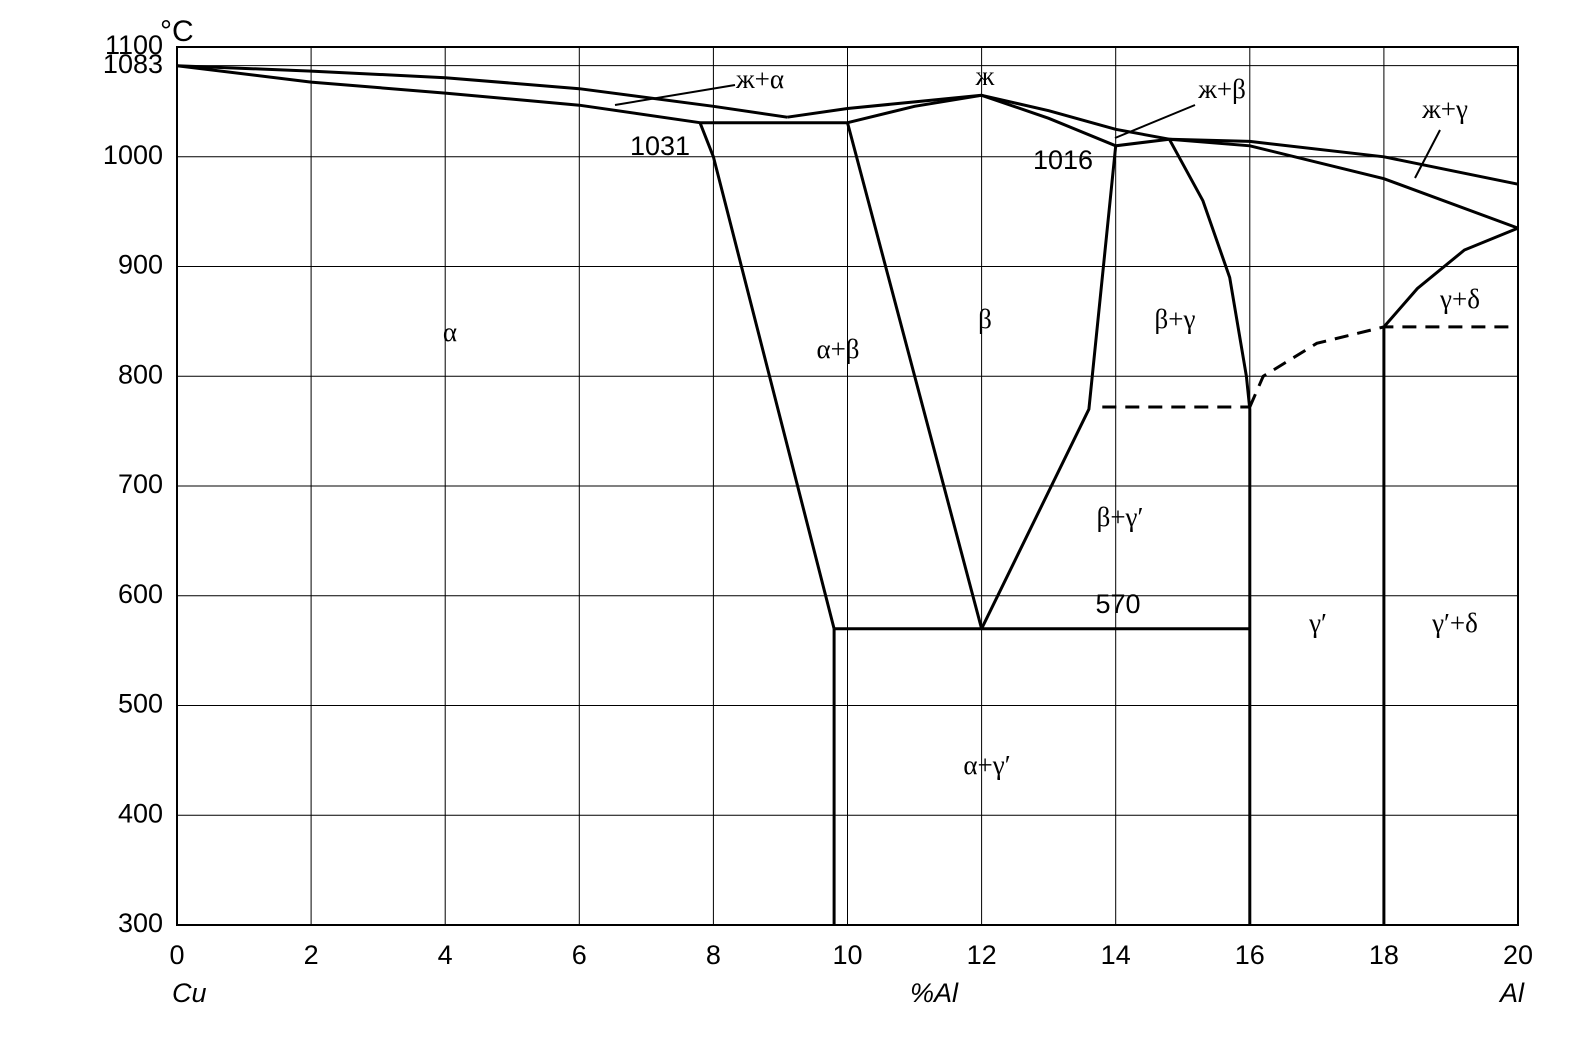  Describe the element at coordinates (1116, 955) in the screenshot. I see `x-tick-label: 14` at that location.